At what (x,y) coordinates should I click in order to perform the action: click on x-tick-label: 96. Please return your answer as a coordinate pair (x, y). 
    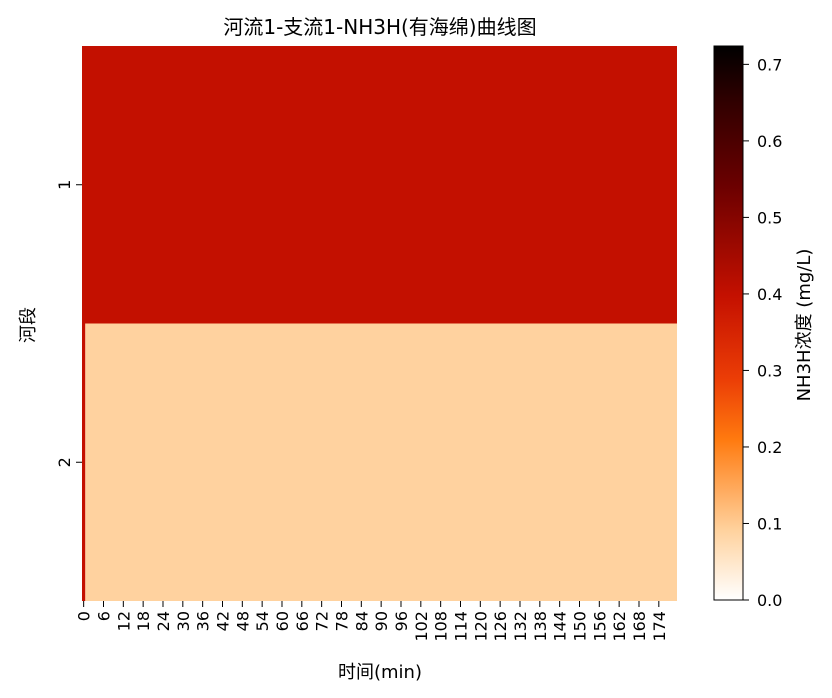
    Looking at the image, I should click on (401, 621).